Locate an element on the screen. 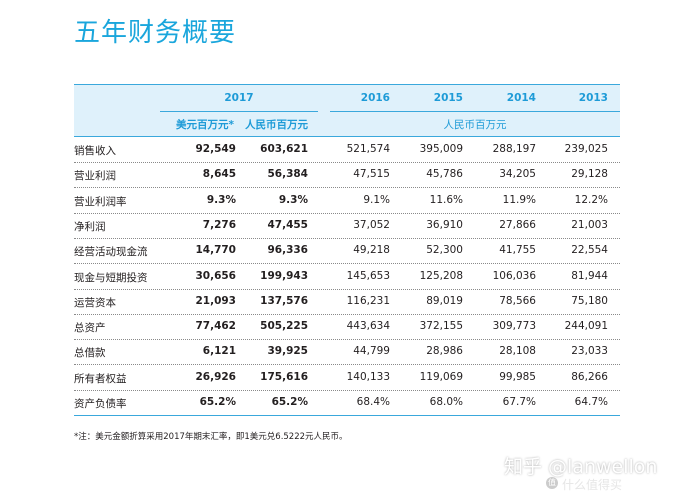 This screenshot has width=680, height=496. header-bottom-rule is located at coordinates (347, 136).